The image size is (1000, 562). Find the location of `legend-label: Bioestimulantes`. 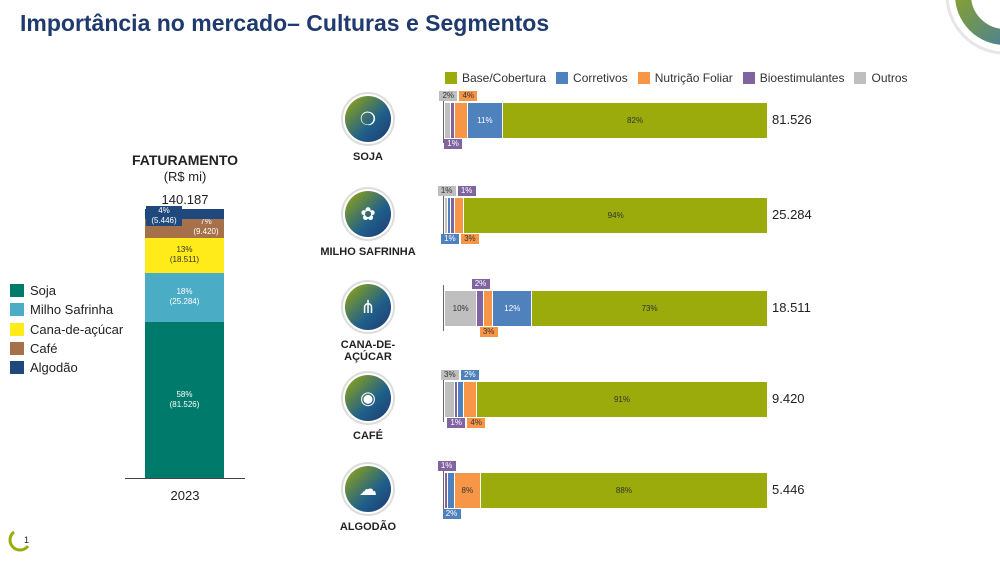

legend-label: Bioestimulantes is located at coordinates (802, 78).